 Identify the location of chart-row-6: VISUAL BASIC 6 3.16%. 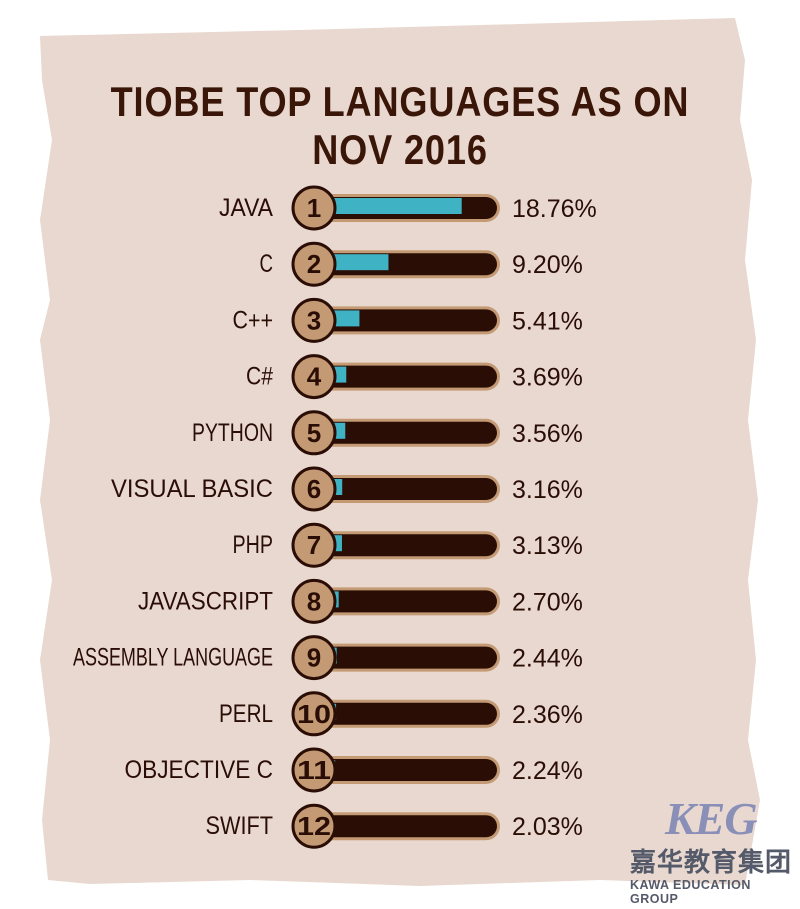
(347, 489).